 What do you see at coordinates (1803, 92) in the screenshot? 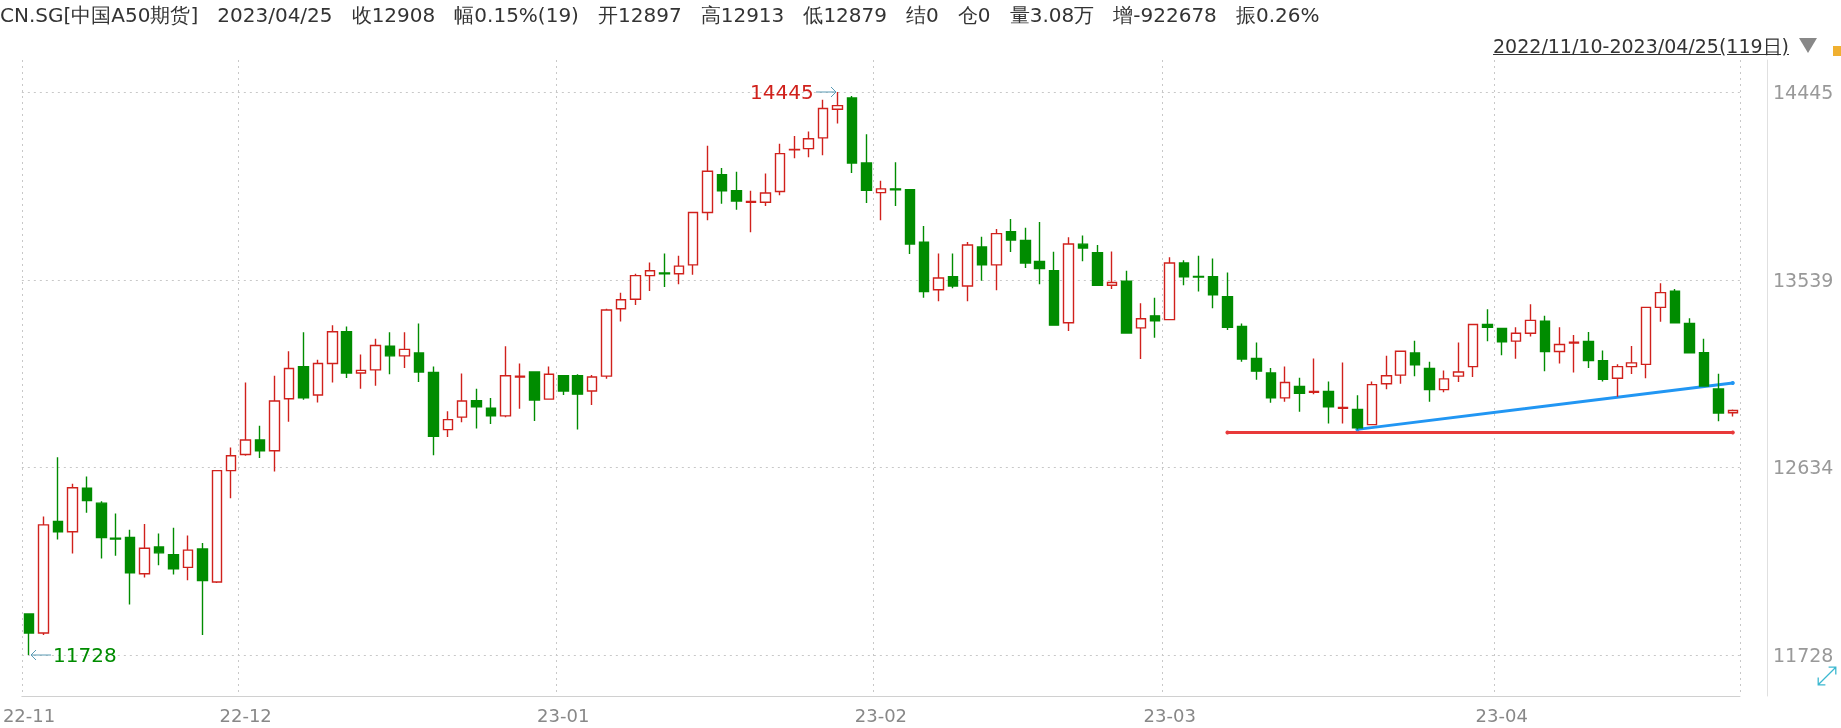
I see `y-tick-label: 14445` at bounding box center [1803, 92].